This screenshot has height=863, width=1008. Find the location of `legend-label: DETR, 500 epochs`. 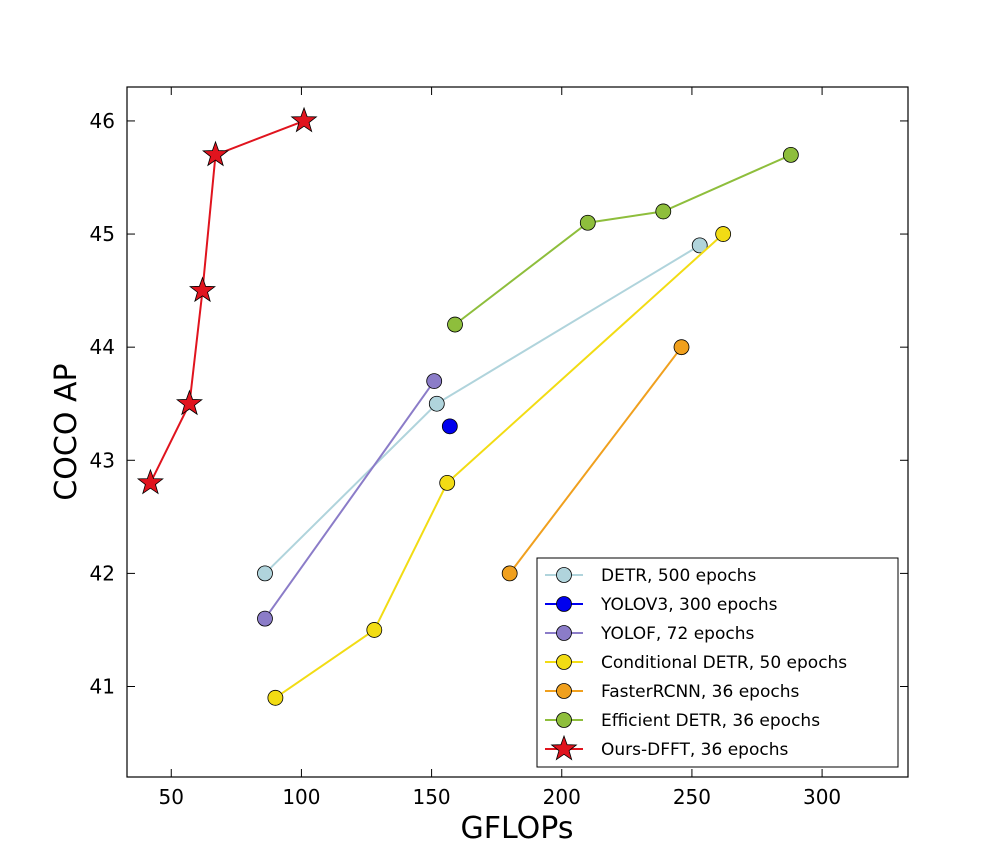

legend-label: DETR, 500 epochs is located at coordinates (678, 576).